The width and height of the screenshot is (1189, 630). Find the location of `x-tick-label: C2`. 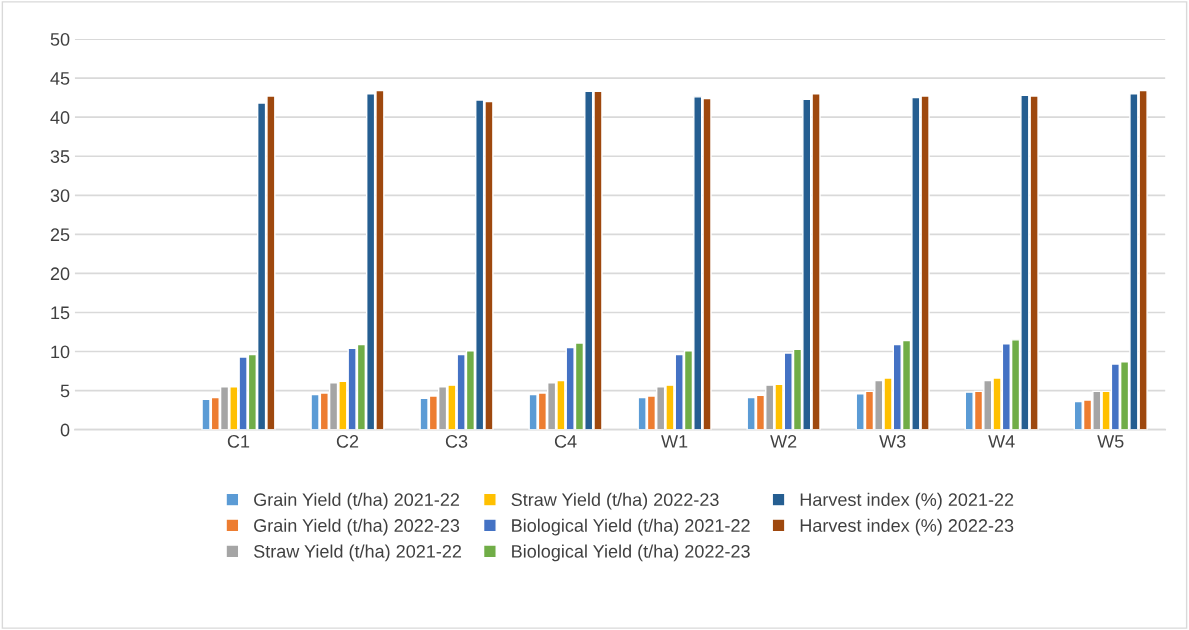

x-tick-label: C2 is located at coordinates (347, 441).